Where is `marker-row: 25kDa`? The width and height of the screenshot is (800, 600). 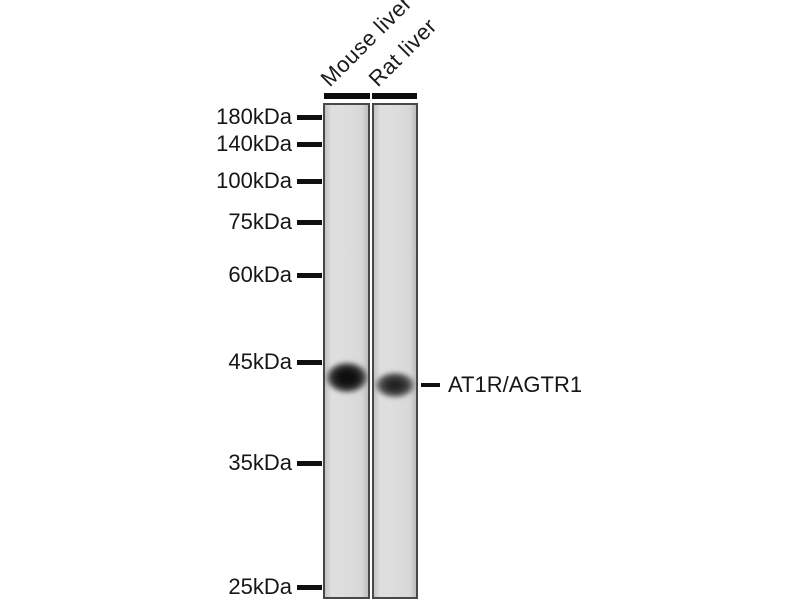 marker-row: 25kDa is located at coordinates (161, 587).